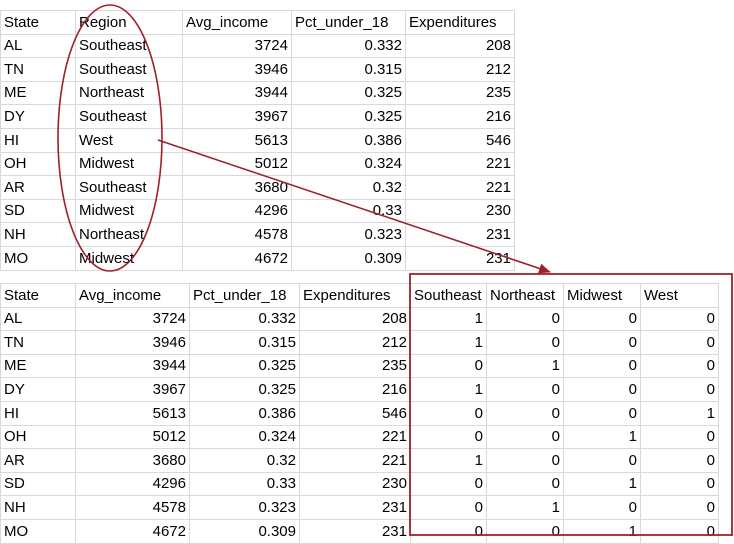 The image size is (734, 544). Describe the element at coordinates (460, 69) in the screenshot. I see `cell-expenditures: 212` at that location.